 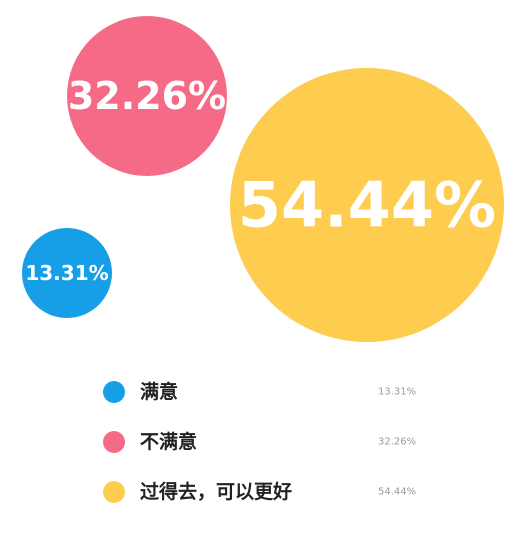 I want to click on bubble-satisfied: 13.31%, so click(x=67, y=273).